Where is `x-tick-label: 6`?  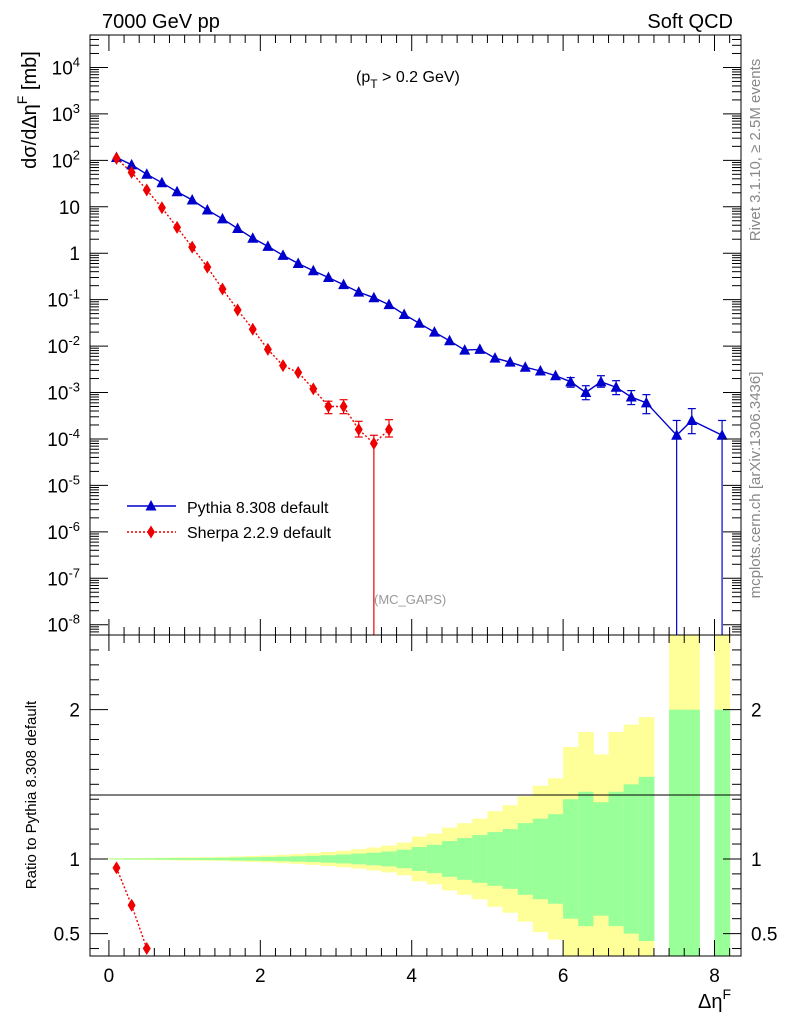
x-tick-label: 6 is located at coordinates (563, 976).